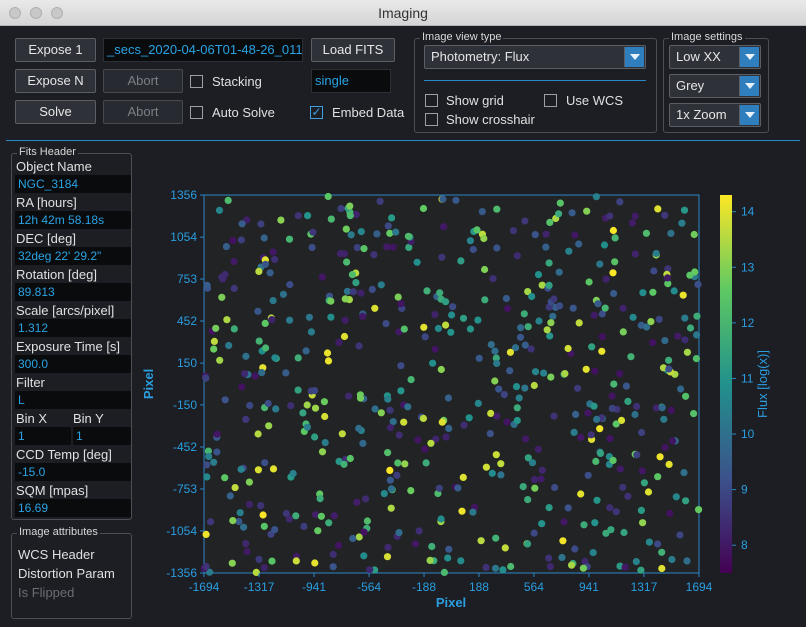 This screenshot has width=806, height=627. Describe the element at coordinates (351, 81) in the screenshot. I see `stack-mode-field: single` at that location.